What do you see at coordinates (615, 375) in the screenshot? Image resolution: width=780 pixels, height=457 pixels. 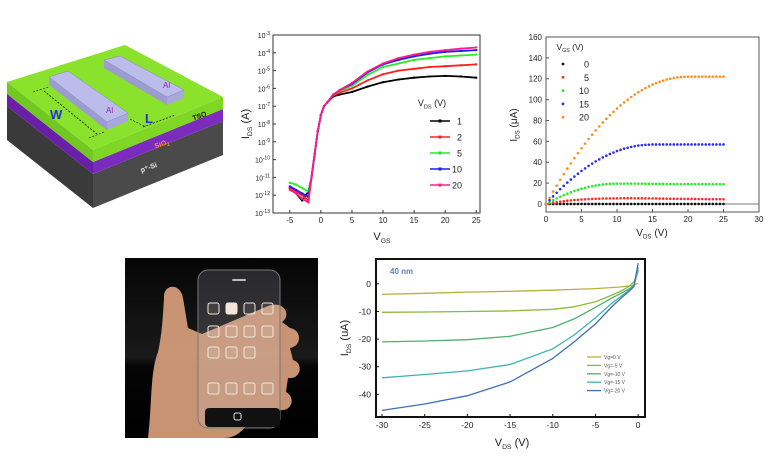 I see `legend-label: Vg=-10 V` at bounding box center [615, 375].